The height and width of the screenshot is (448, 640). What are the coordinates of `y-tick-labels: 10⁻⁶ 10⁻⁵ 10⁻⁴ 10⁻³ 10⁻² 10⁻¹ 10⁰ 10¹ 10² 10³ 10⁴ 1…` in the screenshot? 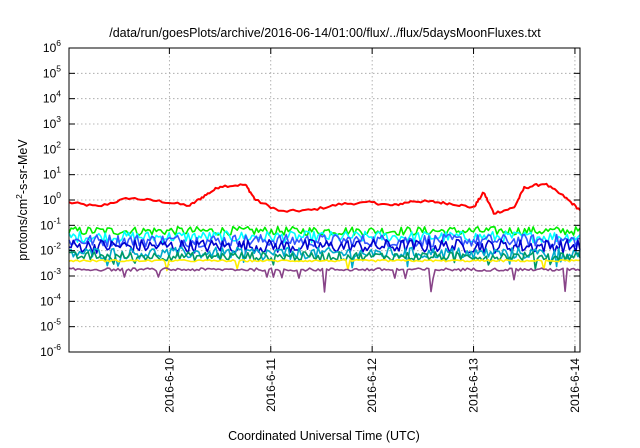 It's located at (50, 198).